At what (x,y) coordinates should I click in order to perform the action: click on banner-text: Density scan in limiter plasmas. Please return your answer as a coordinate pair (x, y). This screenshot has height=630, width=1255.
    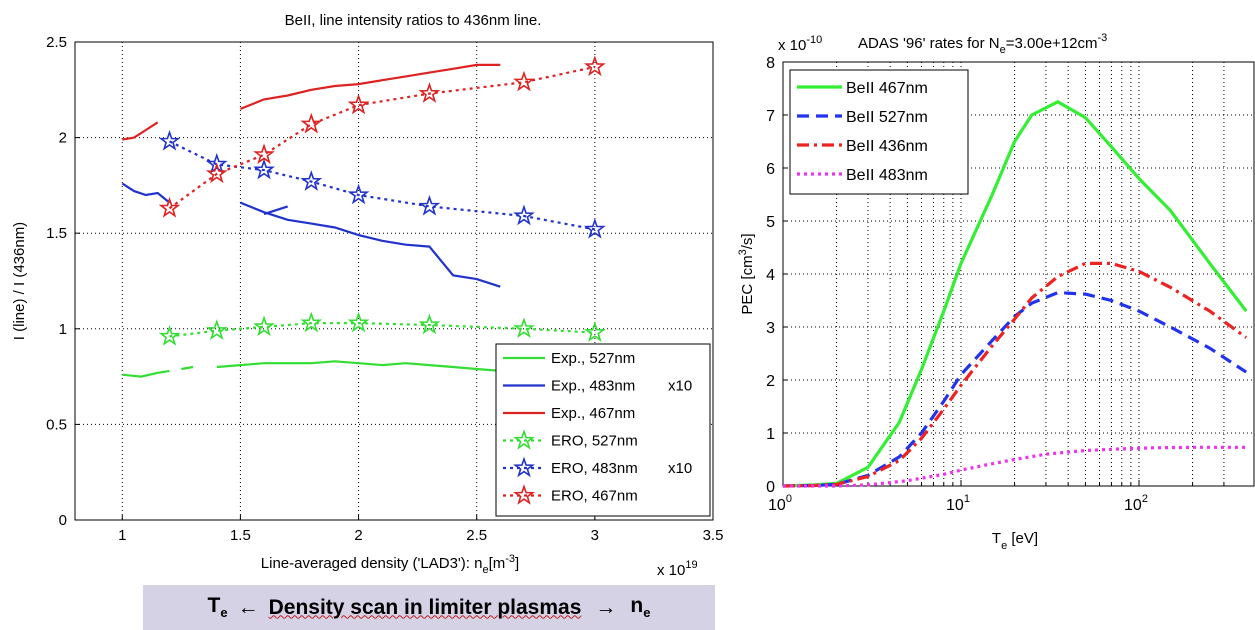
    Looking at the image, I should click on (425, 607).